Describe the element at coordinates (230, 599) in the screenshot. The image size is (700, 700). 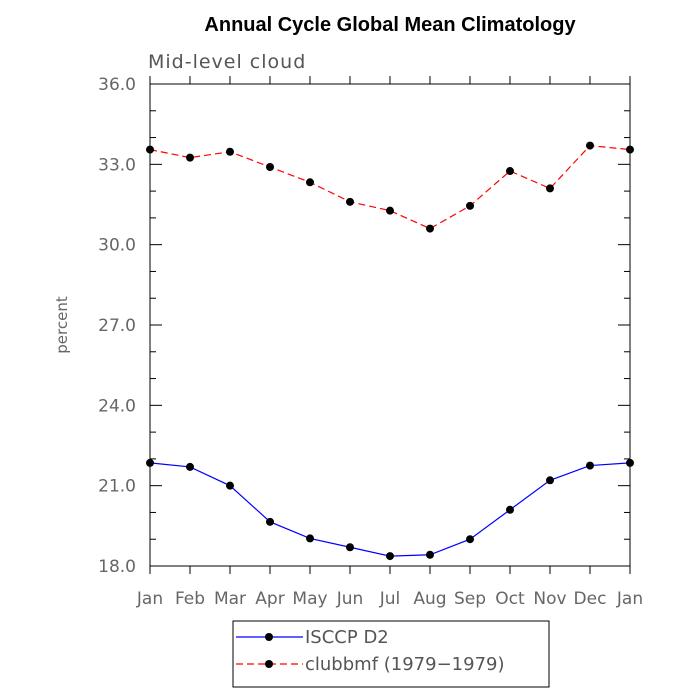
I see `x-tick-label: Mar` at that location.